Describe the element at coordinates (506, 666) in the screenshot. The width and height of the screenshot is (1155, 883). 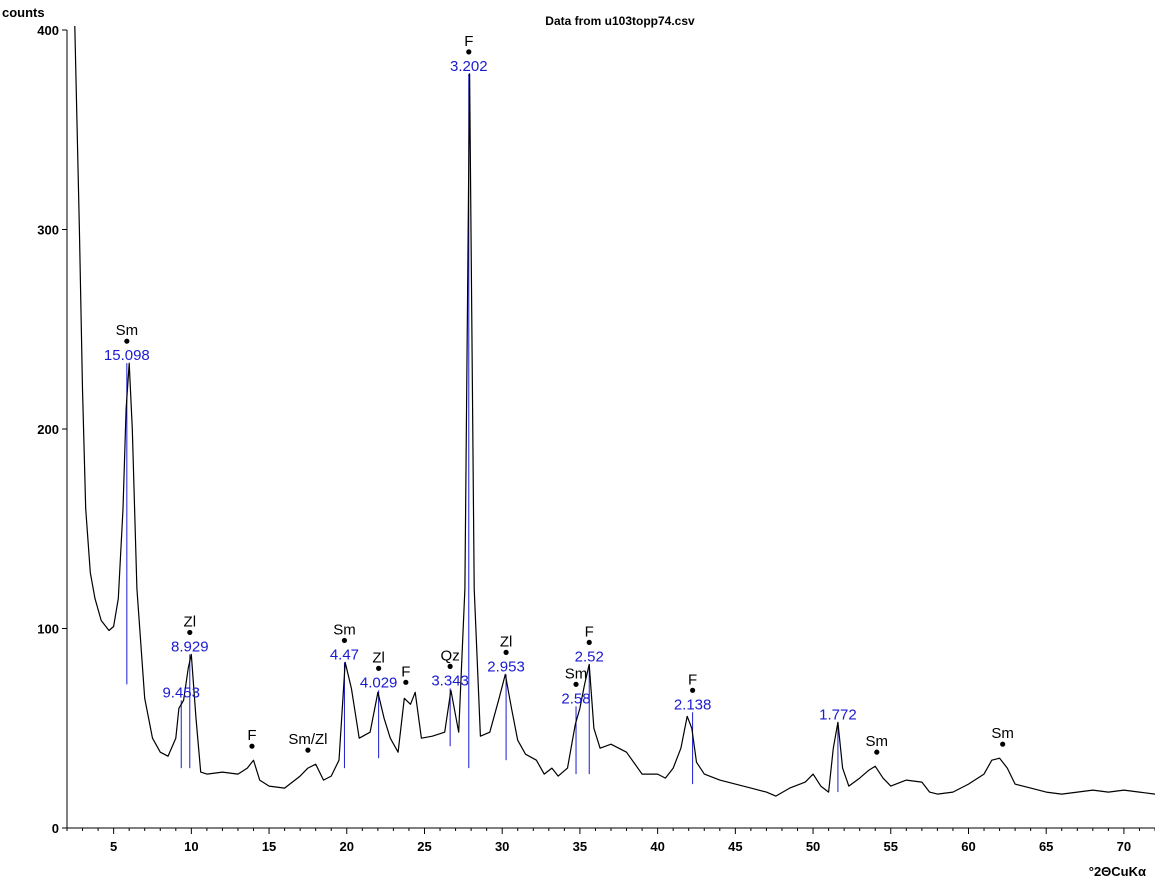
I see `d-spacing-label: 2.953` at that location.